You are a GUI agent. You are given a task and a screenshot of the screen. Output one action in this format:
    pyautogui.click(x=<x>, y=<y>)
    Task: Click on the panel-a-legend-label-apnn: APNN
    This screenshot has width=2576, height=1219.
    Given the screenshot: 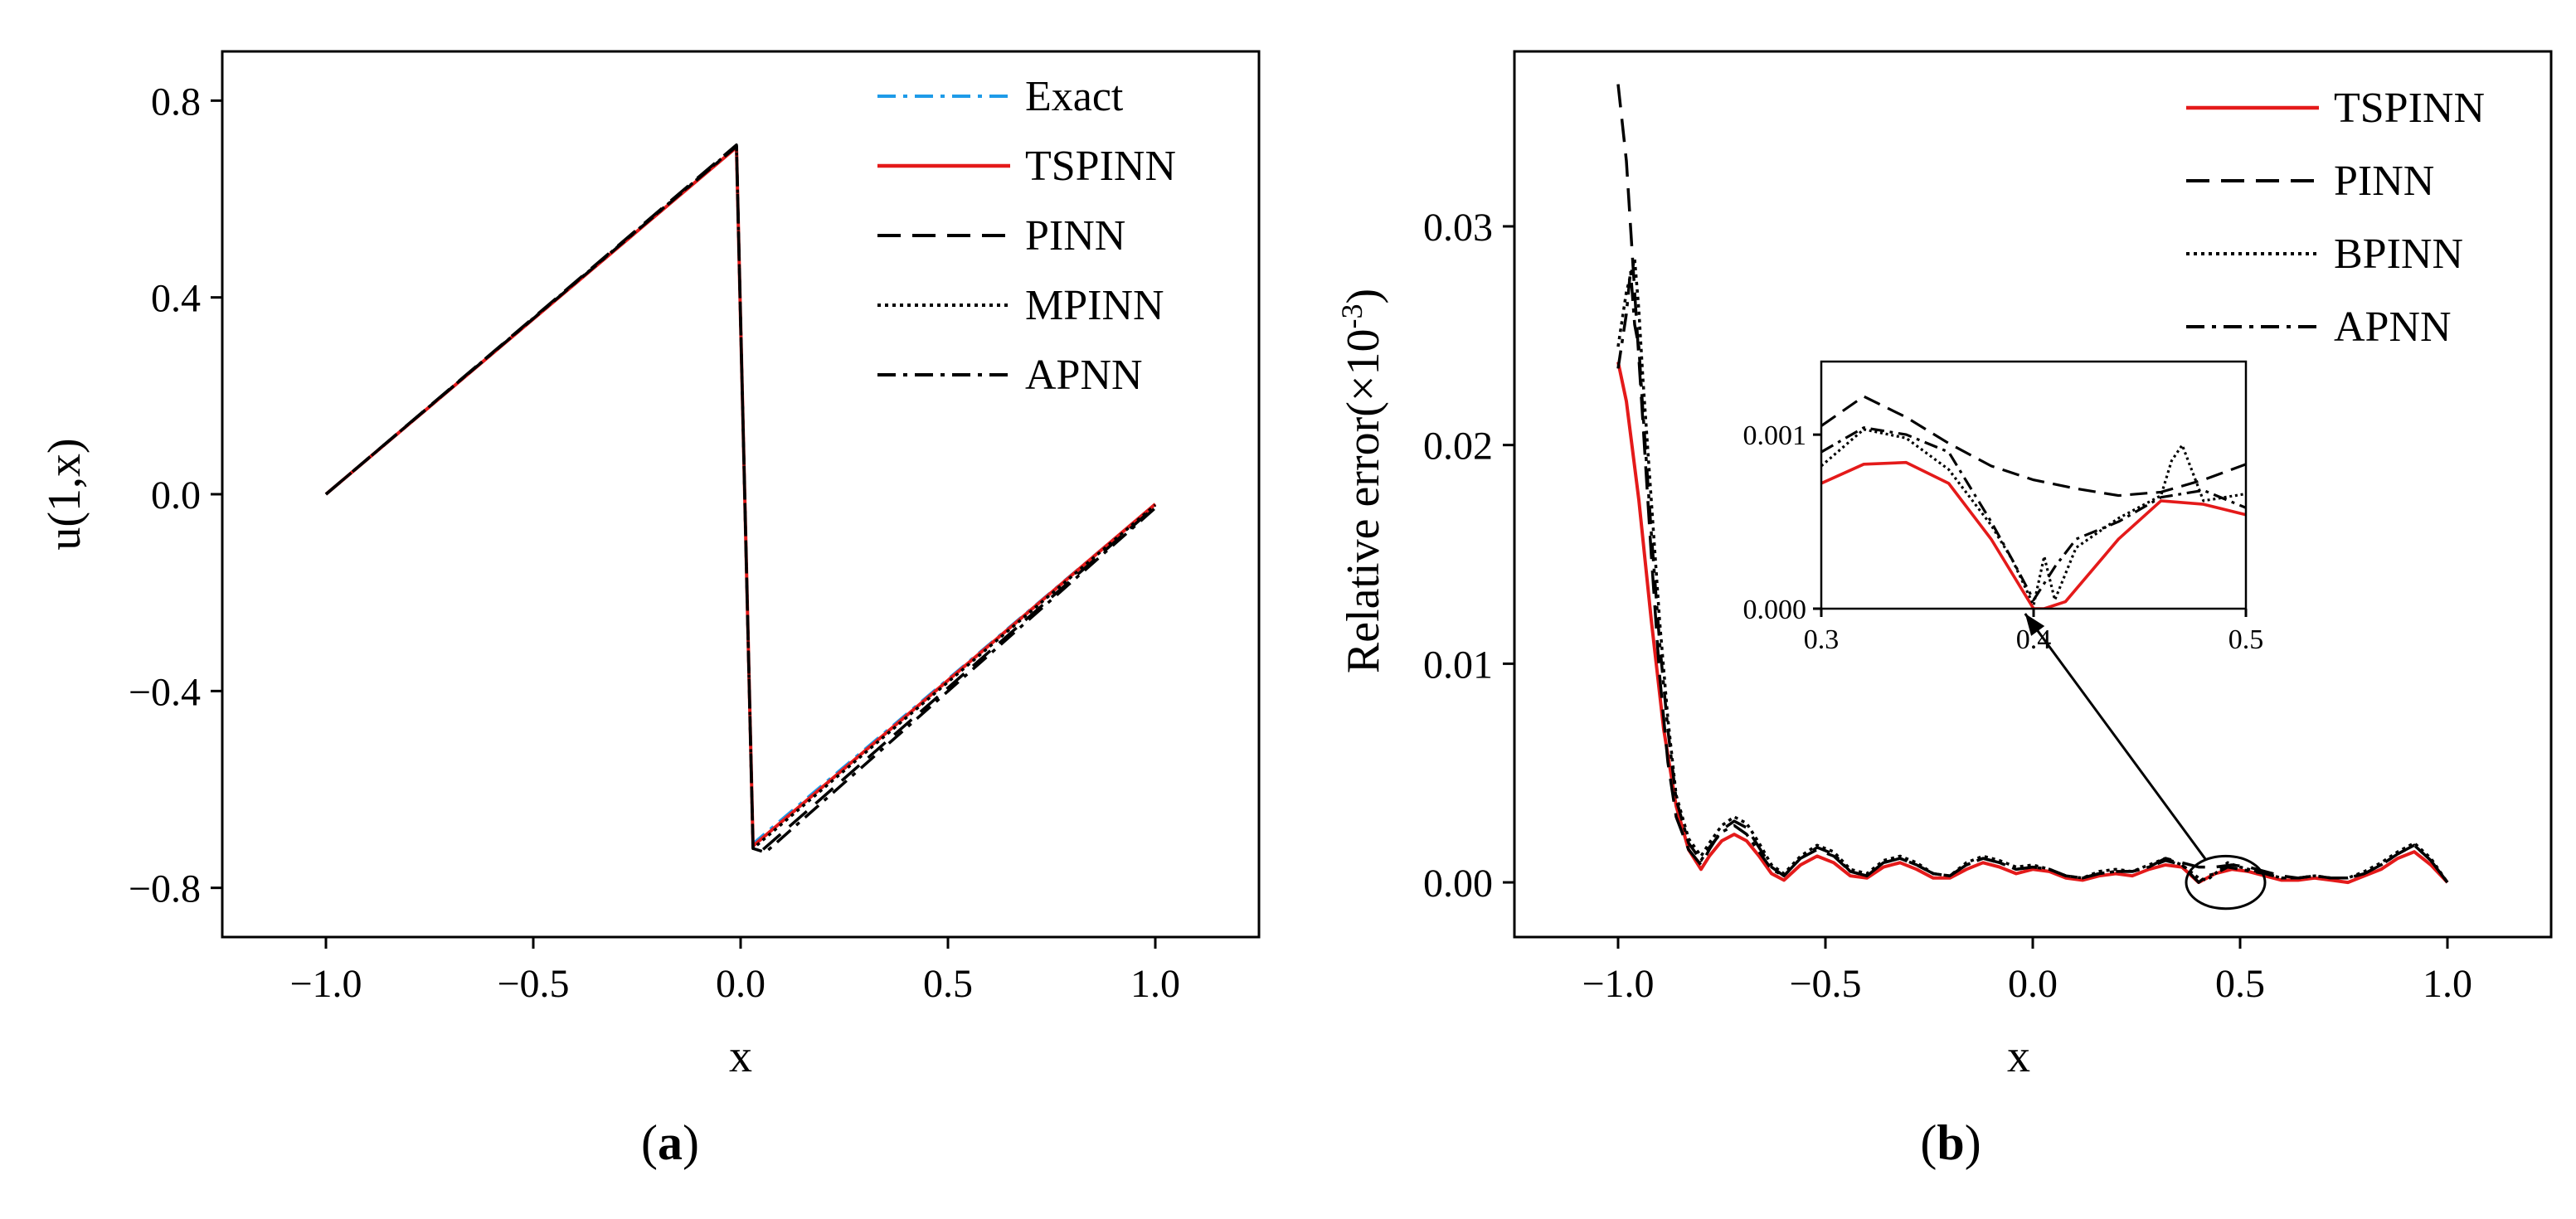 What is the action you would take?
    pyautogui.click(x=1084, y=375)
    